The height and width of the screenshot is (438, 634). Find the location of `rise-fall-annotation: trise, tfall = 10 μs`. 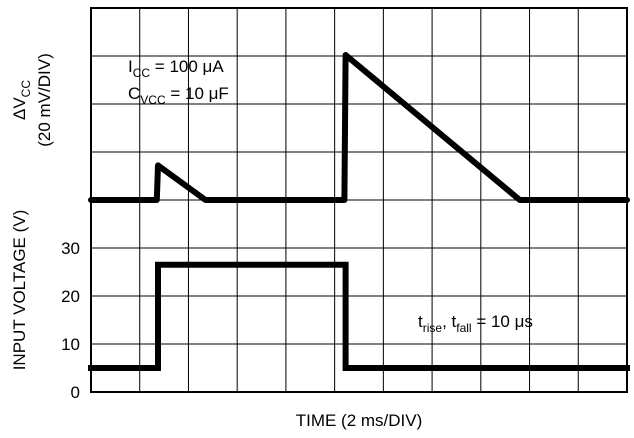

rise-fall-annotation: trise, tfall = 10 μs is located at coordinates (475, 323).